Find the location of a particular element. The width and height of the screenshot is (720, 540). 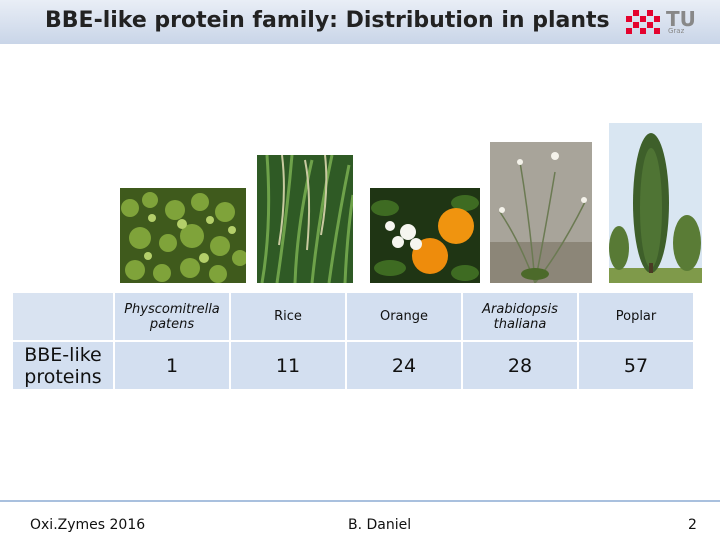

col-header-arabidopsis: Arabidopsis thaliana is located at coordinates (520, 316).